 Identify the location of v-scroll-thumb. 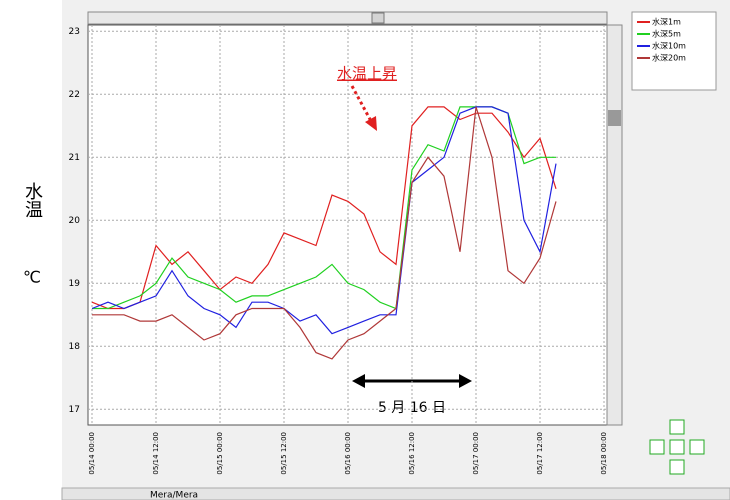
(614, 118).